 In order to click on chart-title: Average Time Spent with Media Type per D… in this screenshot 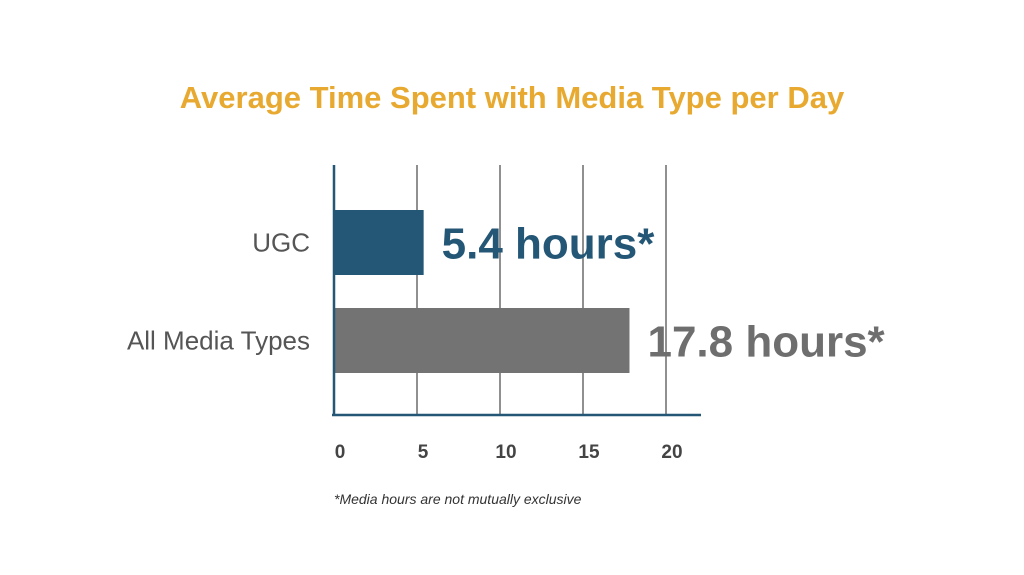, I will do `click(512, 97)`.